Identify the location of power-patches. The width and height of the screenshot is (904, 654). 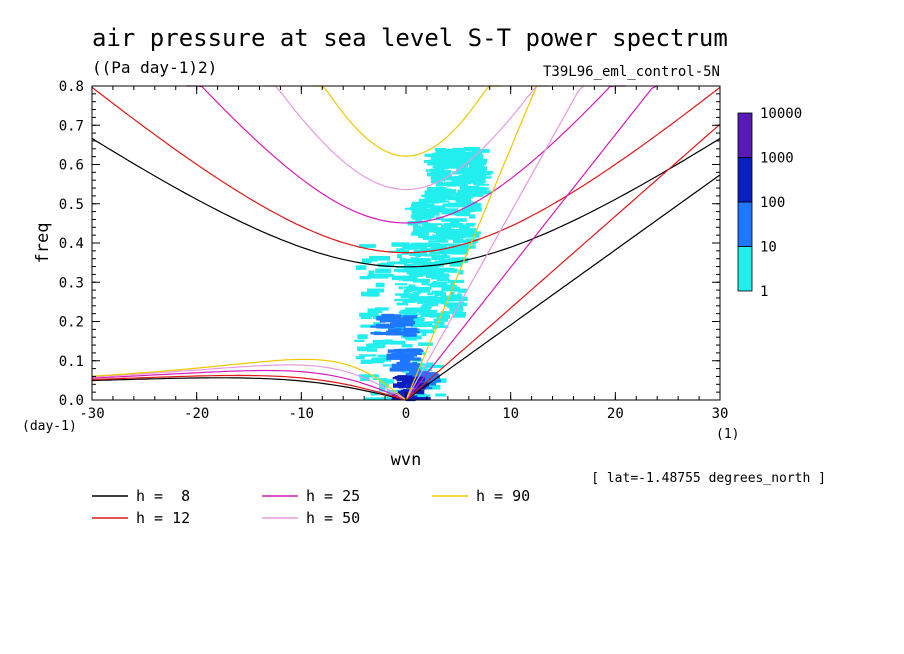
(424, 274).